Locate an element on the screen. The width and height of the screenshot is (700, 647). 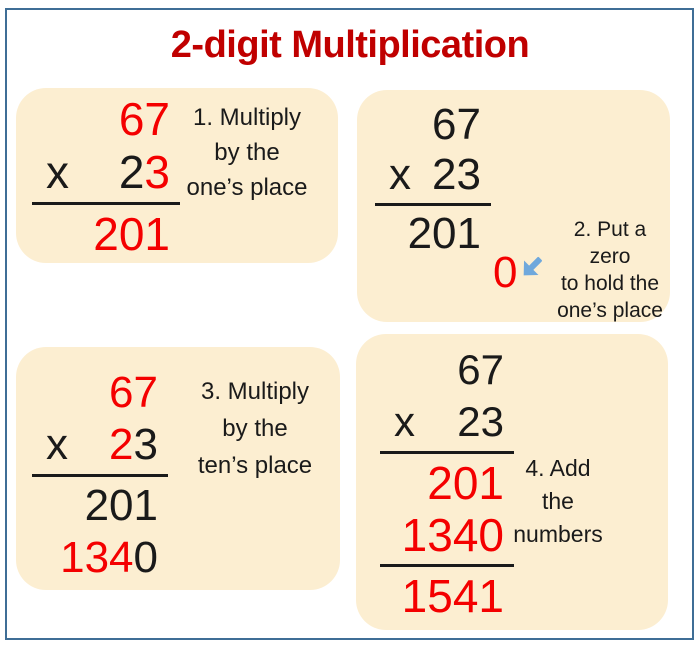
step-3-worked-problem: 67 x 23 201 1340 is located at coordinates (100, 475).